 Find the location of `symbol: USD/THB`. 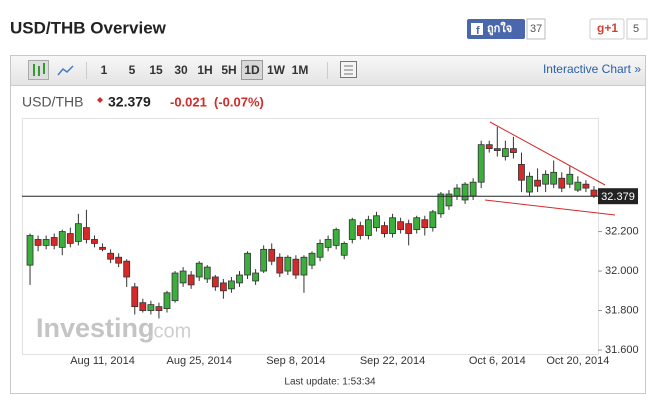

symbol: USD/THB is located at coordinates (52, 102).